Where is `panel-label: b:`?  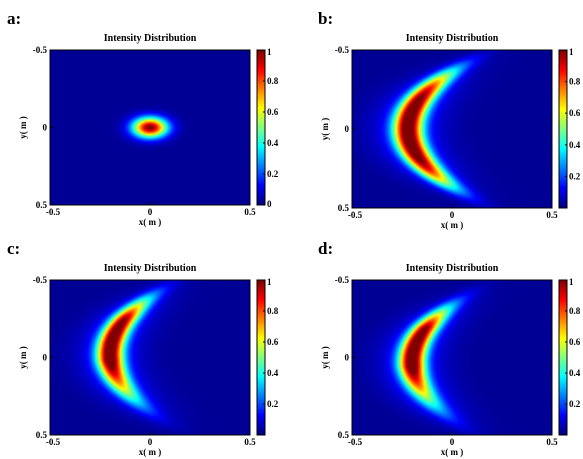 panel-label: b: is located at coordinates (325, 18).